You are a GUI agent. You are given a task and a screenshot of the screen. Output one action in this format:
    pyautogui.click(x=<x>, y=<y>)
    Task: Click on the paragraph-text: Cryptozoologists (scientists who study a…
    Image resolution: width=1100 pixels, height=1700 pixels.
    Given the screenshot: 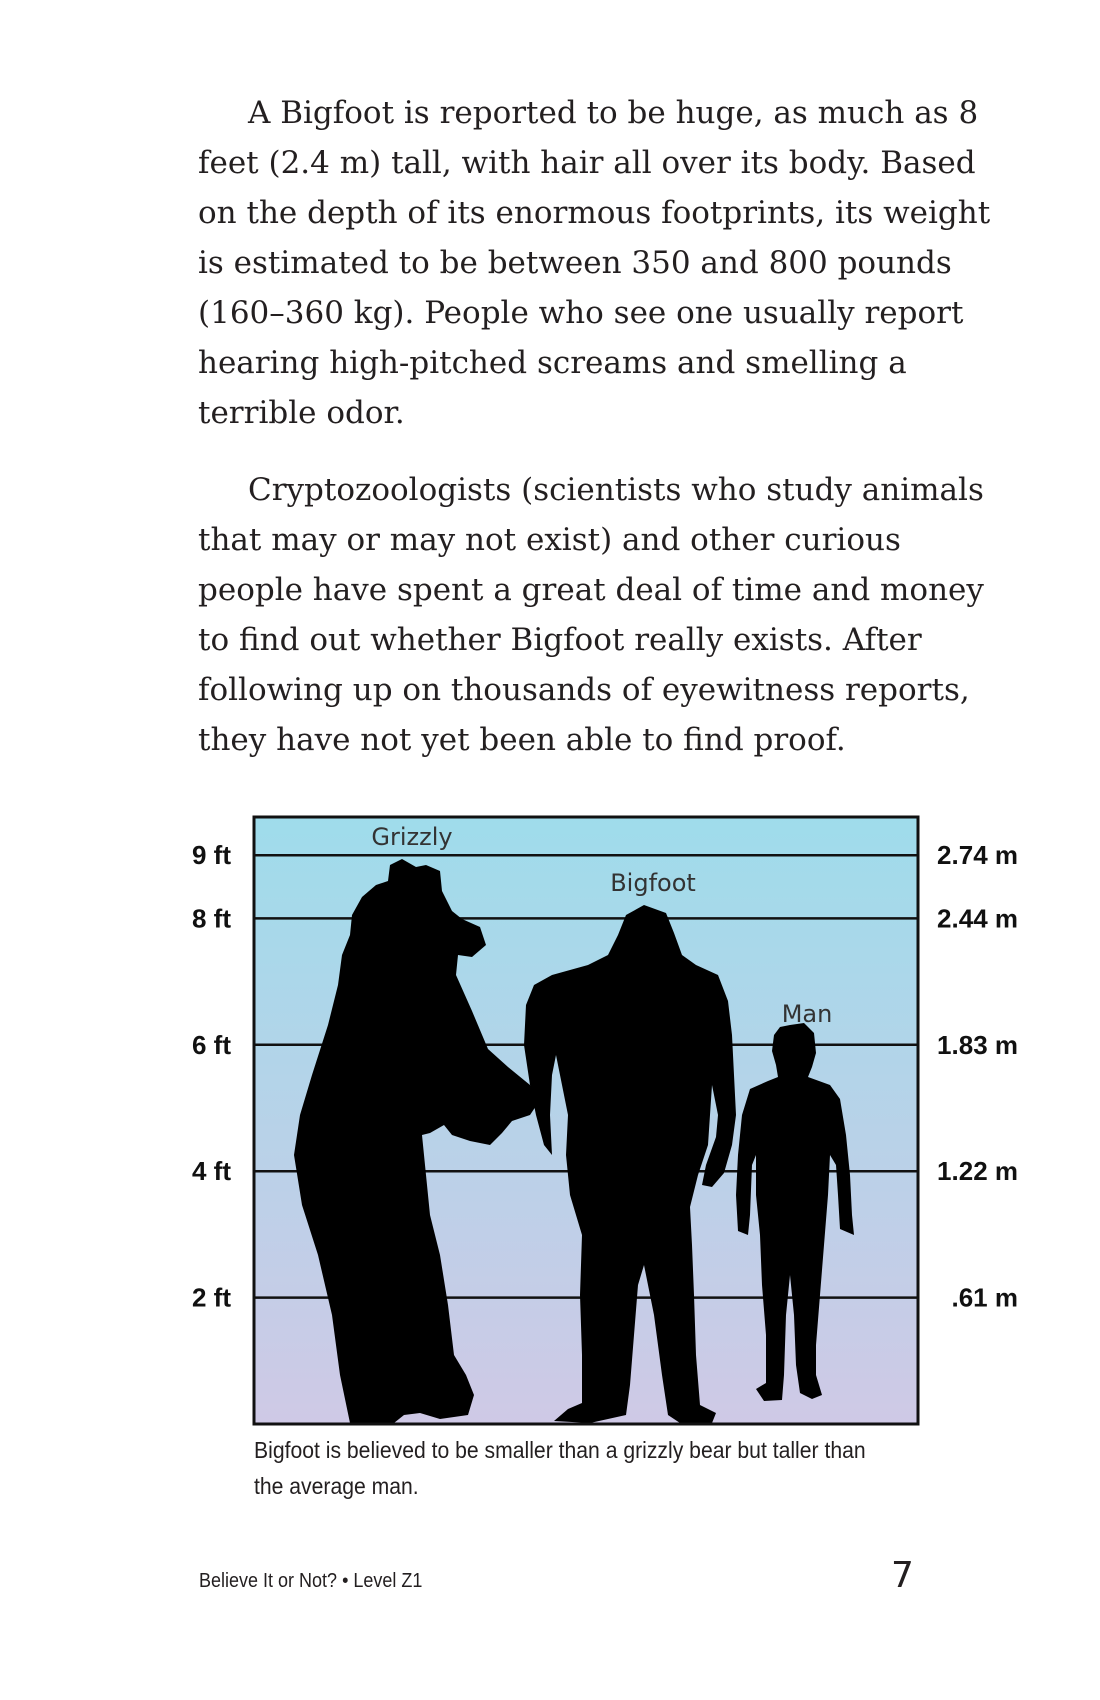 What is the action you would take?
    pyautogui.click(x=591, y=615)
    